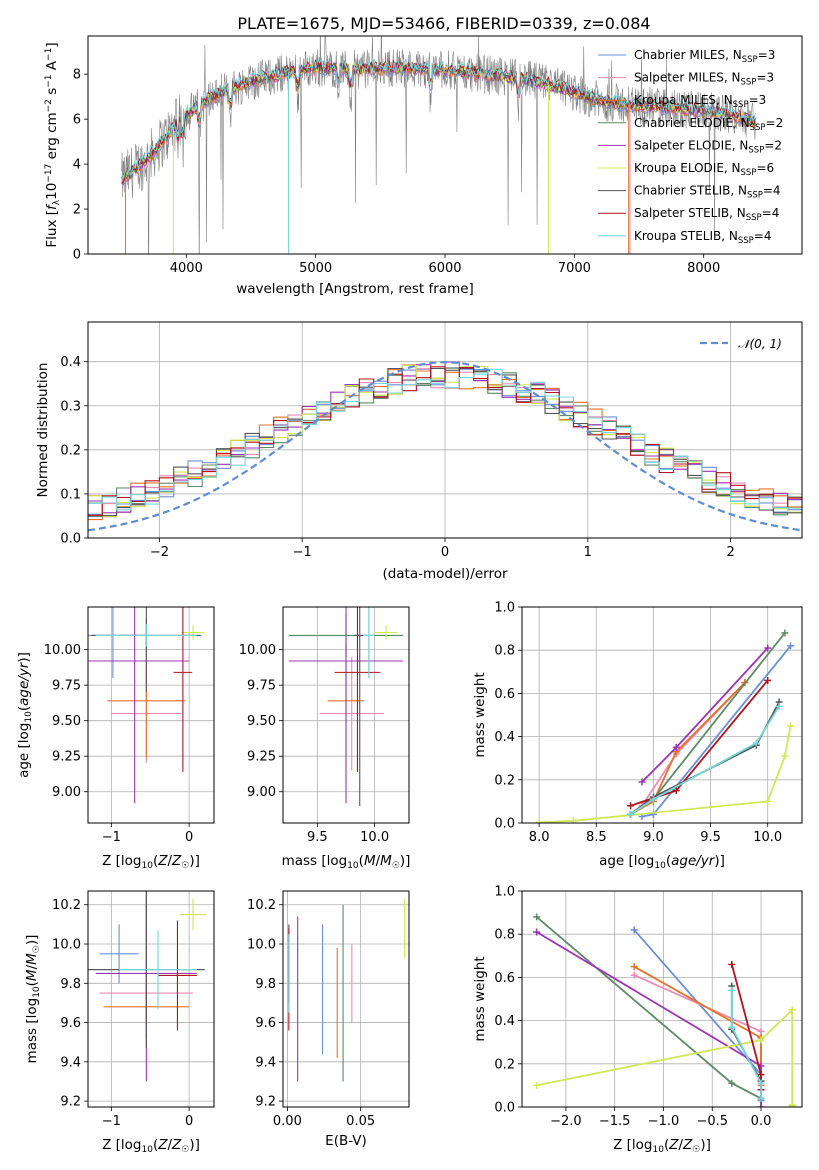 This screenshot has width=819, height=1170. I want to click on weight-vs-Z-xtick-label: 0.0, so click(761, 1121).